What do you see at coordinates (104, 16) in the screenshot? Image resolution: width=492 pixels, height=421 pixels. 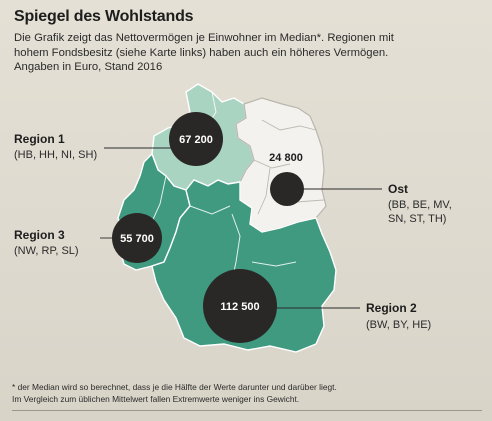 I see `page-title: Spiegel des Wohlstands` at bounding box center [104, 16].